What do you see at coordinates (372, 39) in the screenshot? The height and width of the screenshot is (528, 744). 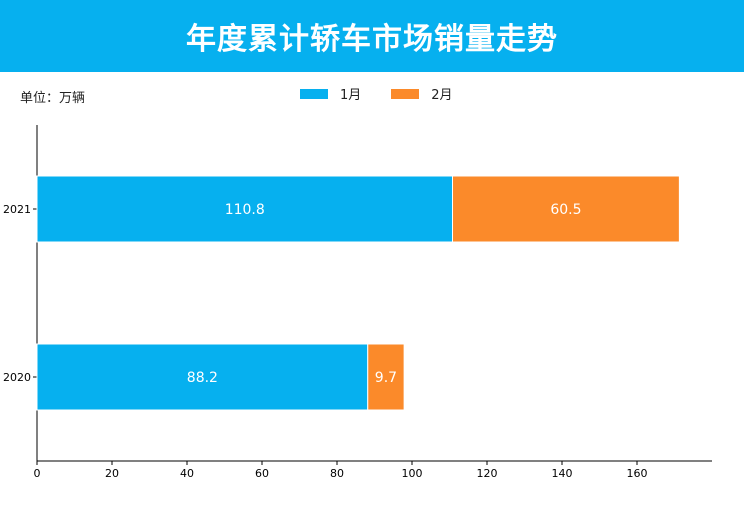 I see `chart-title: 年度累计轿车市场销量走势` at bounding box center [372, 39].